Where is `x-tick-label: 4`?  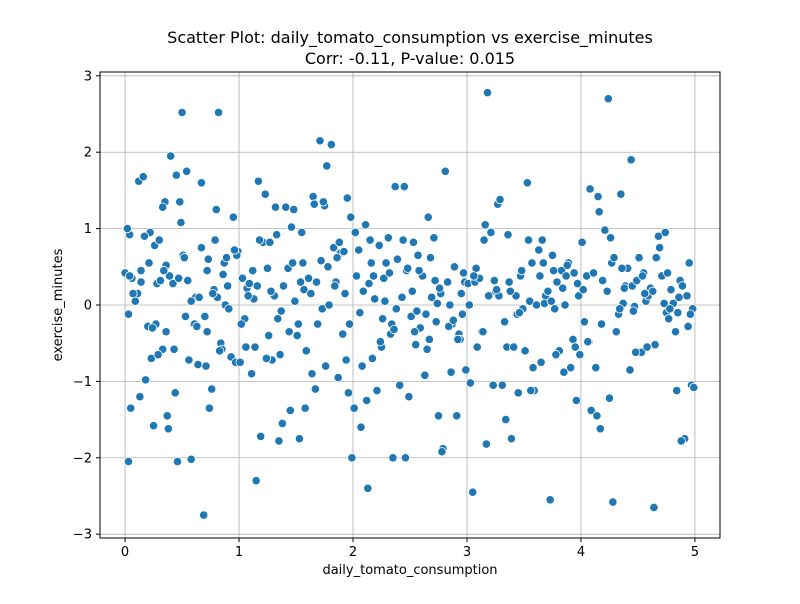 x-tick-label: 4 is located at coordinates (581, 552).